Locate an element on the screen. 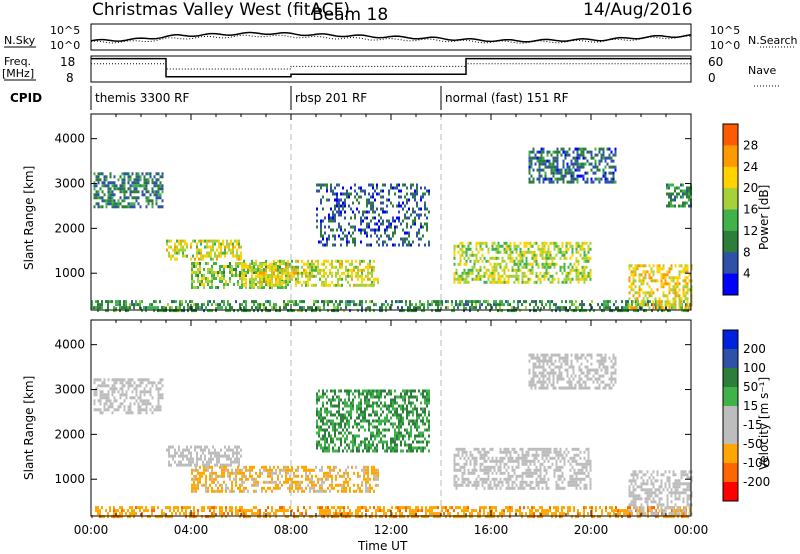  power-colorbar-swatch is located at coordinates (730, 220).